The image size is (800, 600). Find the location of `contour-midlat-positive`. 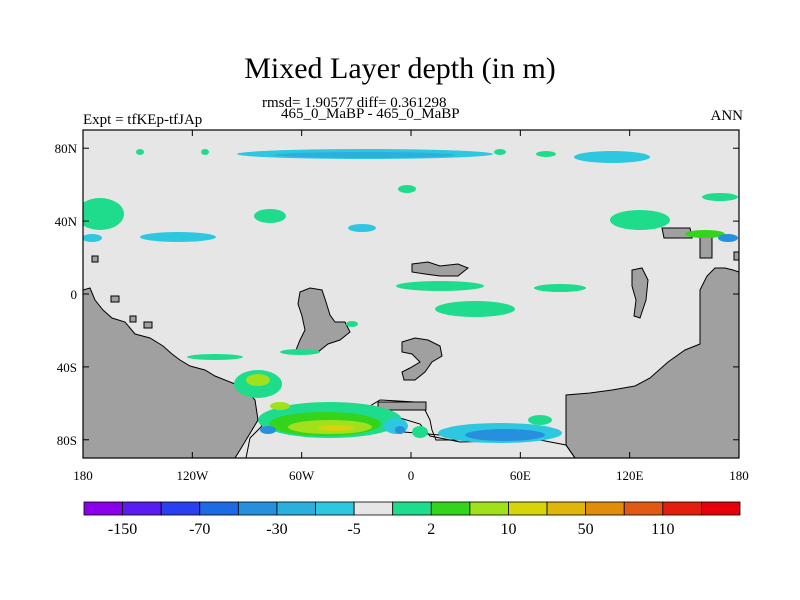

contour-midlat-positive is located at coordinates (270, 216).